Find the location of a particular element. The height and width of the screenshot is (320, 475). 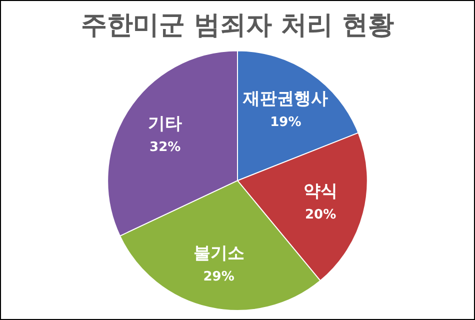

slice-label: 재판권행사 is located at coordinates (285, 99).